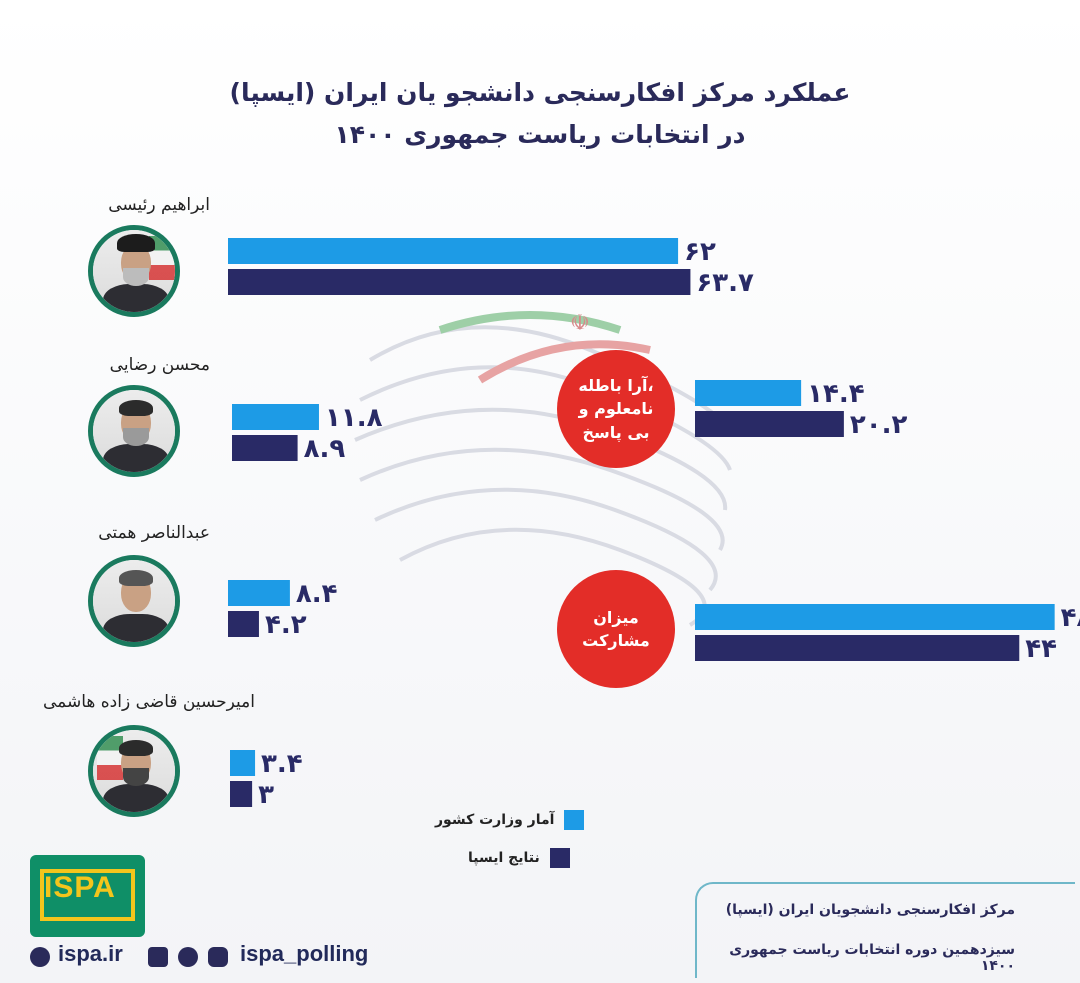 The height and width of the screenshot is (983, 1080). I want to click on value-label-hemmati-ispa: ۴.۲, so click(286, 625).